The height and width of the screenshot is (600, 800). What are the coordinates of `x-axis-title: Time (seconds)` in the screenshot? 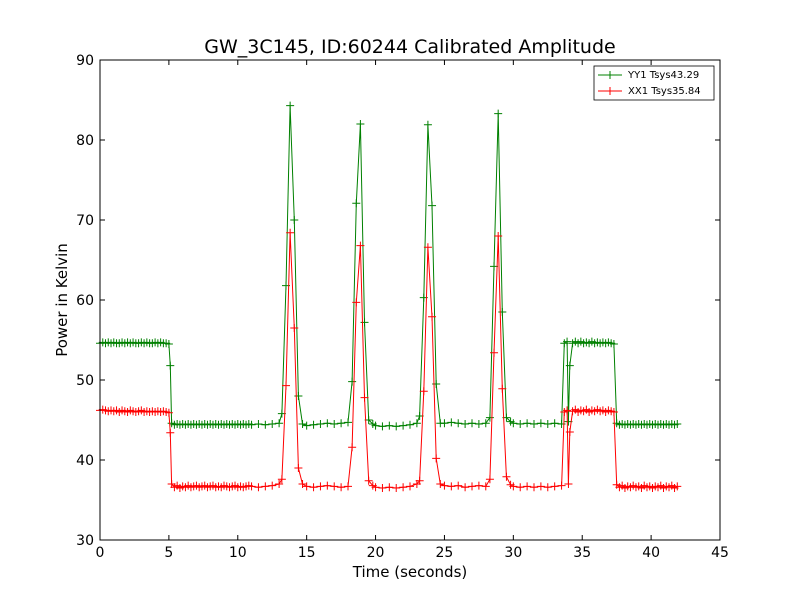 It's located at (410, 572).